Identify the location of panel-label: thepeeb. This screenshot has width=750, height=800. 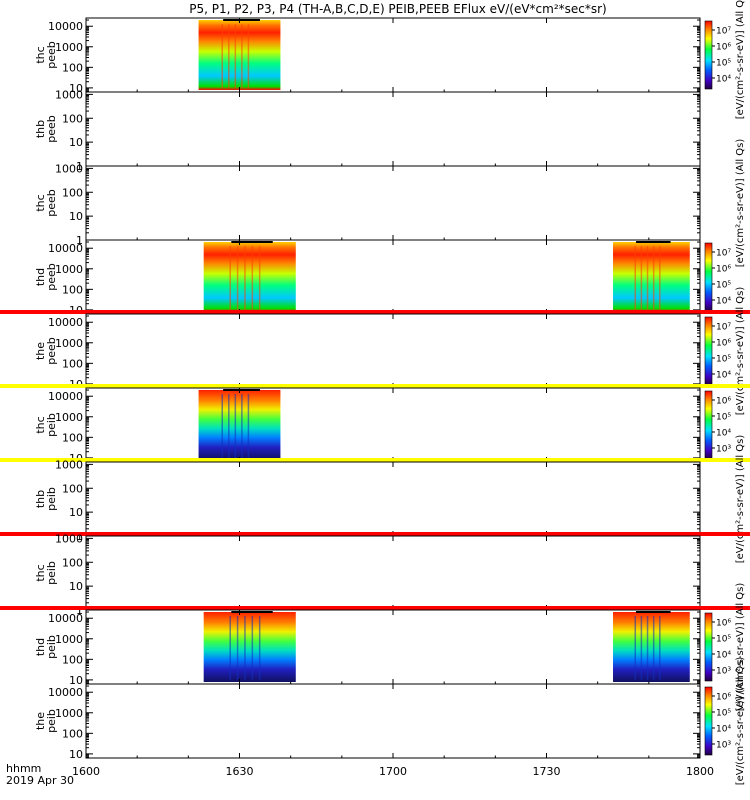
(46, 351).